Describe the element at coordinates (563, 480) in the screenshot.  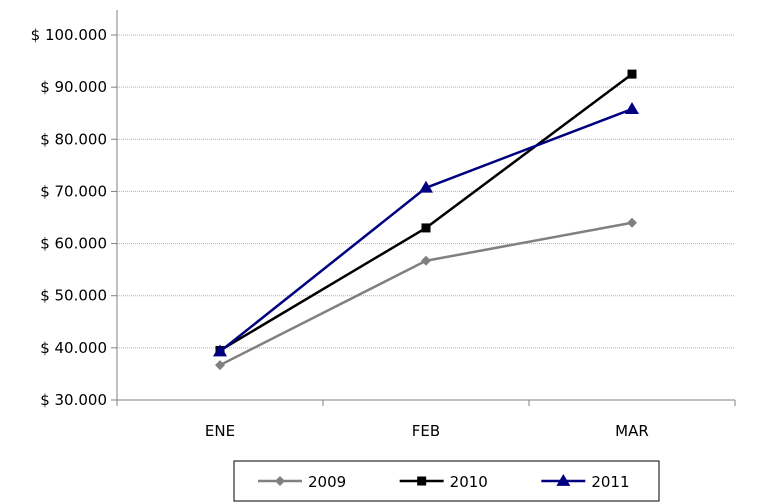
I see `legend-swatch-marker-2011` at that location.